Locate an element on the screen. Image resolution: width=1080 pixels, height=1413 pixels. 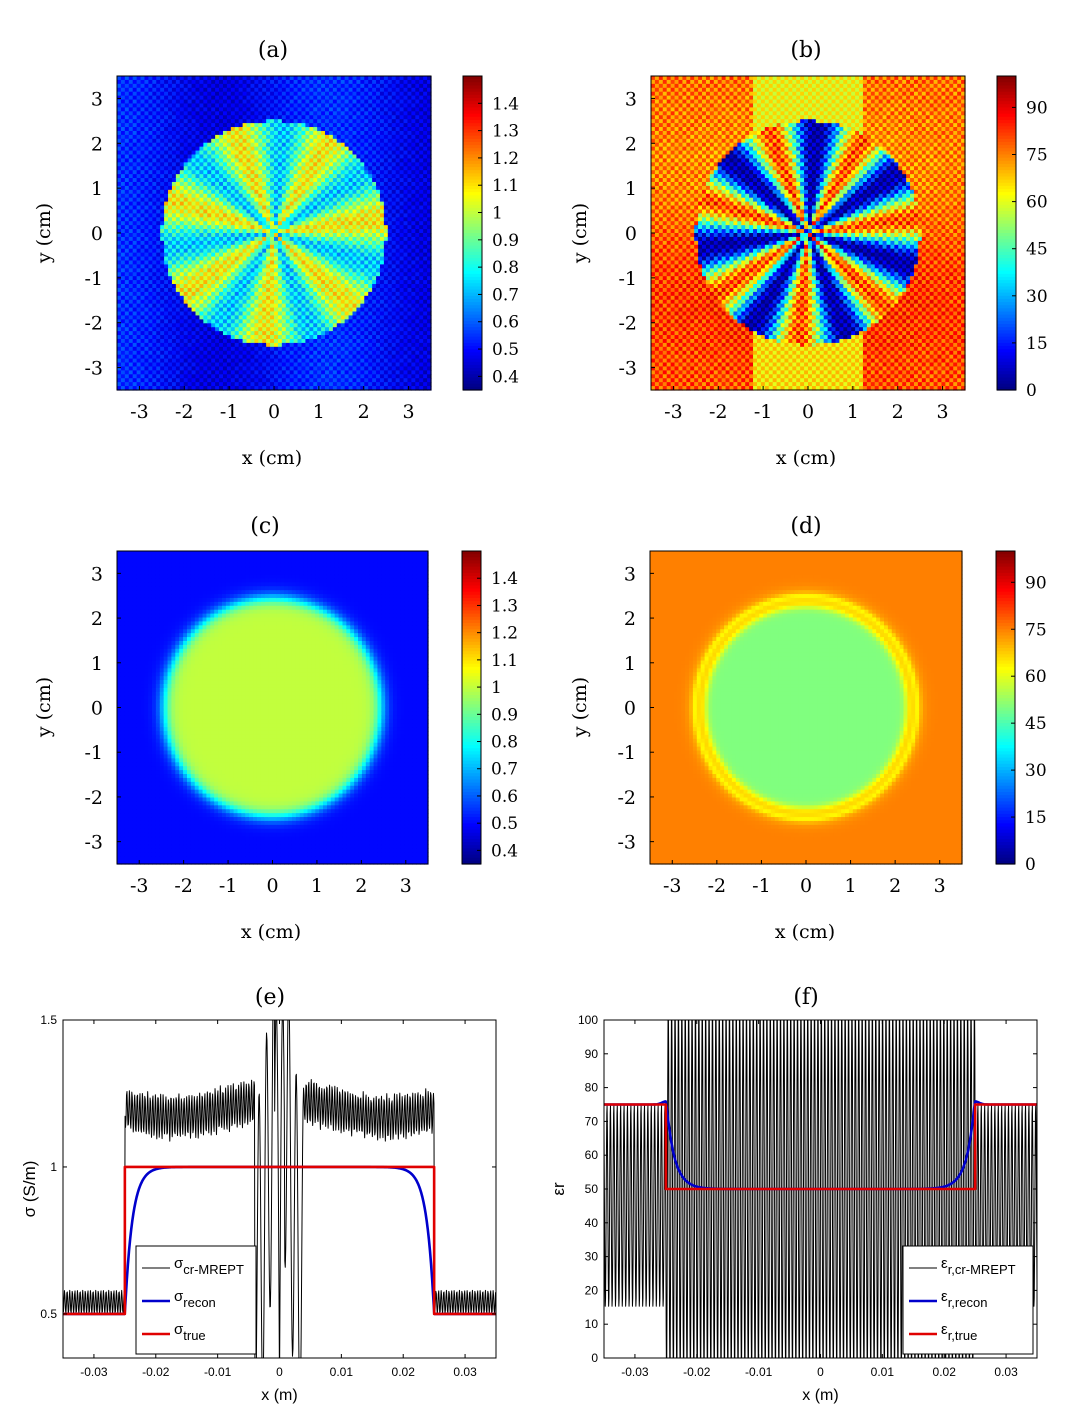
plot-lines is located at coordinates (279, 1189).